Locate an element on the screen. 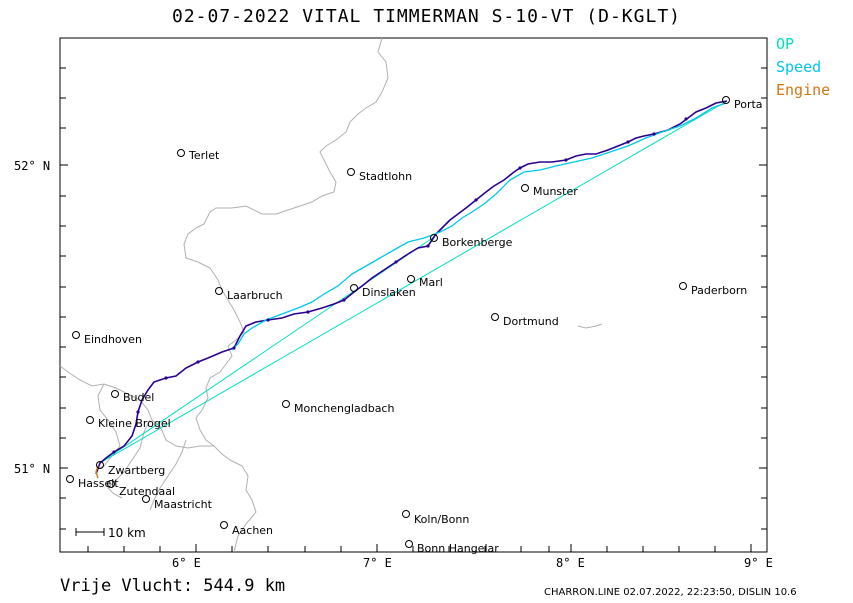 Image resolution: width=853 pixels, height=603 pixels. label-marl: Marl is located at coordinates (431, 282).